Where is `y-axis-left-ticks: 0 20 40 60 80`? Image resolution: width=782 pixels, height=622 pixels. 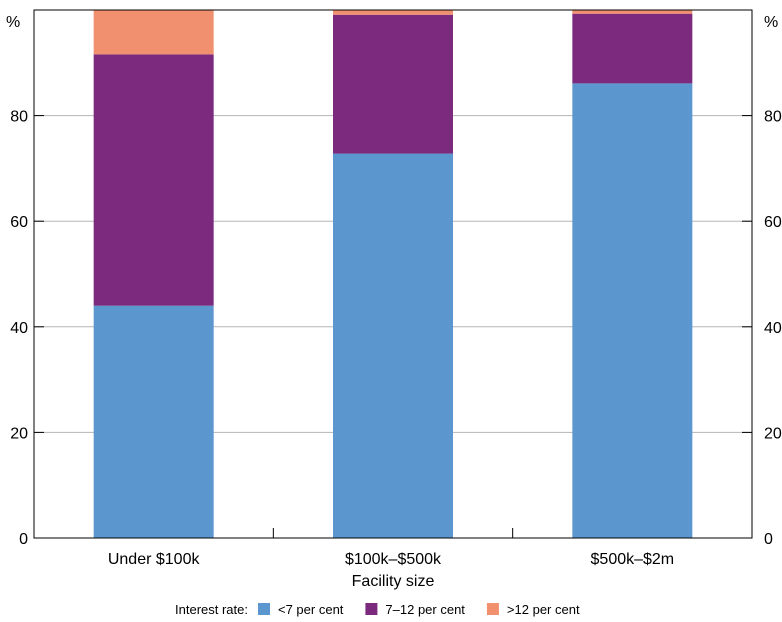
y-axis-left-ticks: 0 20 40 60 80 is located at coordinates (27, 328).